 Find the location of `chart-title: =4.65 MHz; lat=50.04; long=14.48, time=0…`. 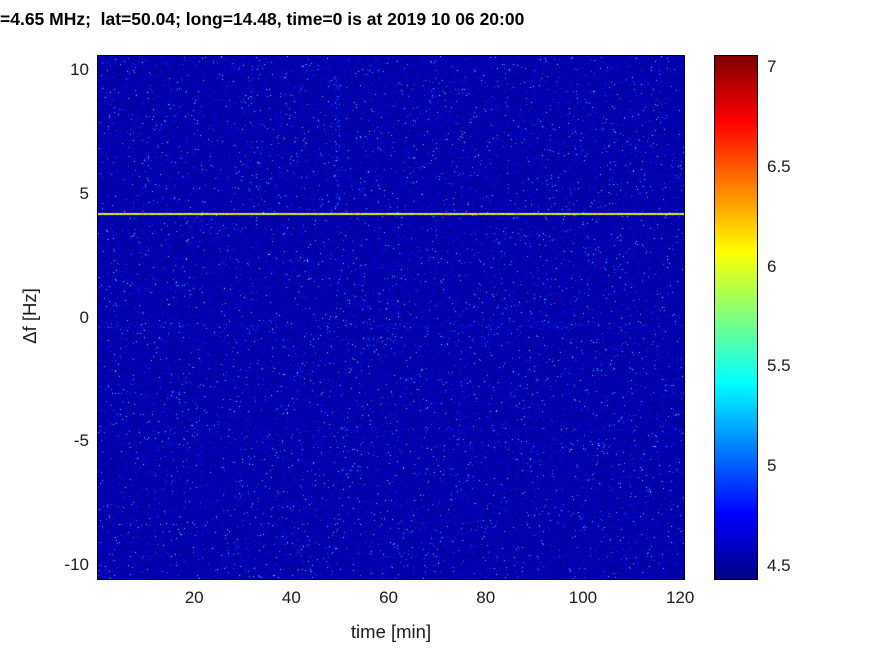

chart-title: =4.65 MHz; lat=50.04; long=14.48, time=0… is located at coordinates (262, 19).